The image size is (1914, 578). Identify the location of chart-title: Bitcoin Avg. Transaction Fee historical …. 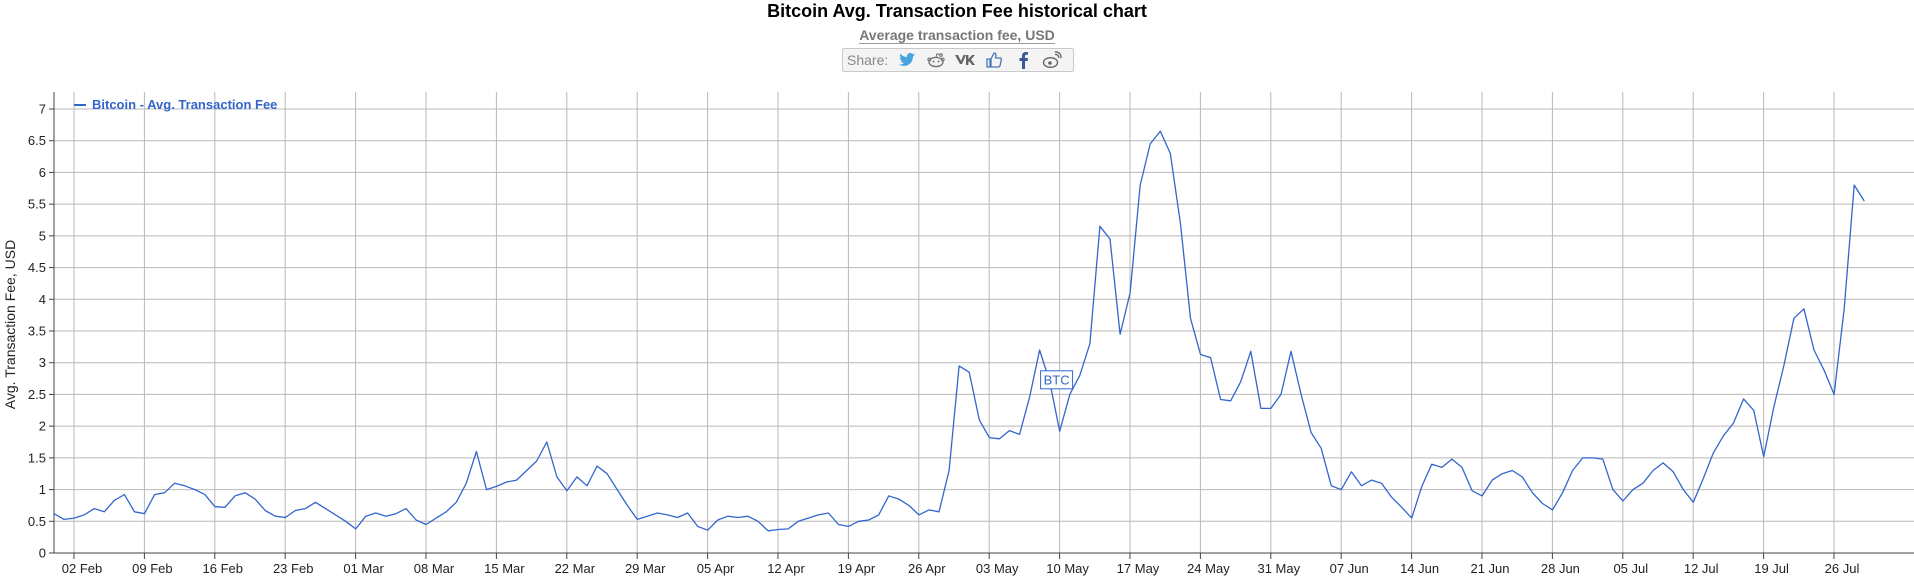
(957, 11).